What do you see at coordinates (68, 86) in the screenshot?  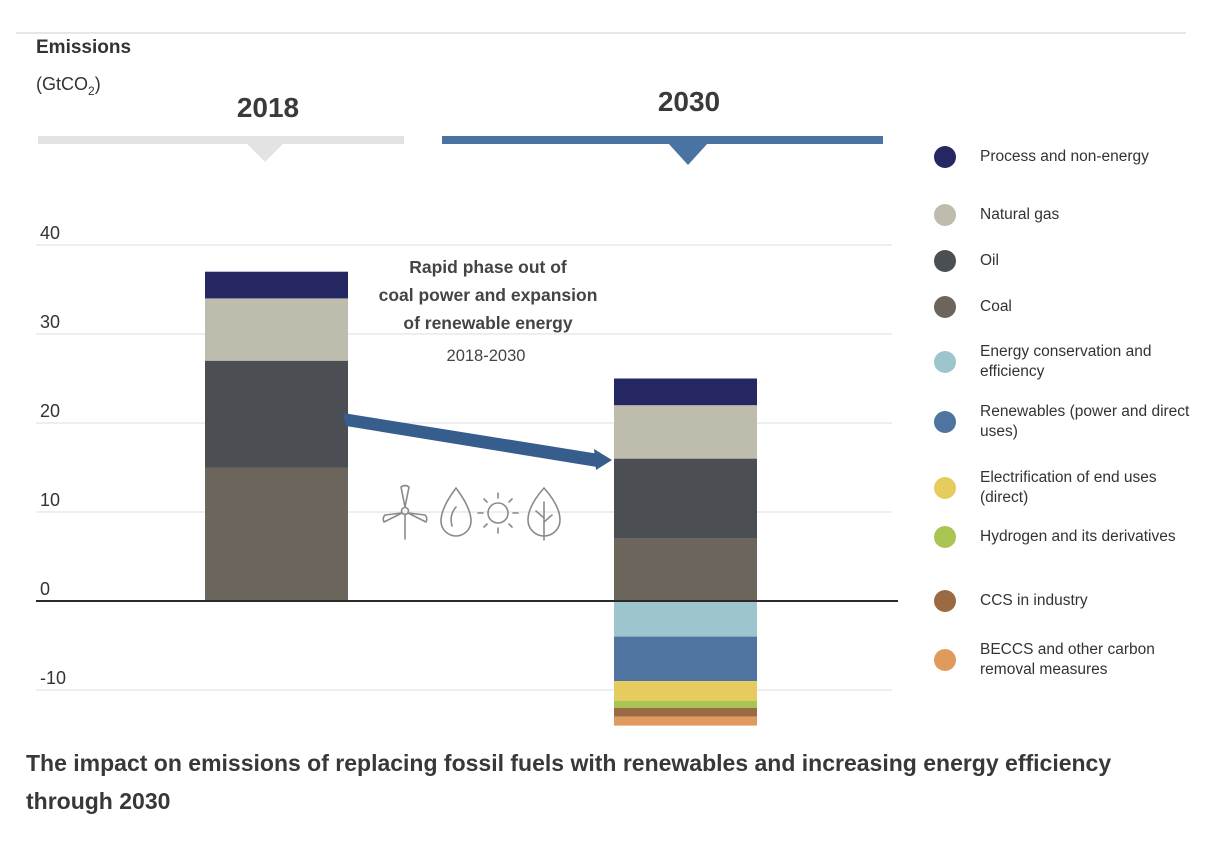 I see `y-axis-unit: (GtCO2)` at bounding box center [68, 86].